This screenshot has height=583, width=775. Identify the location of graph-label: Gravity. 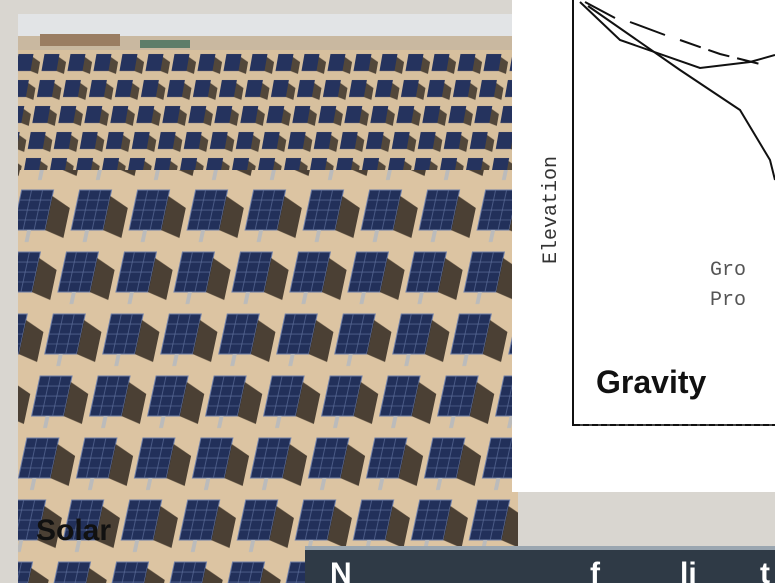
(651, 382).